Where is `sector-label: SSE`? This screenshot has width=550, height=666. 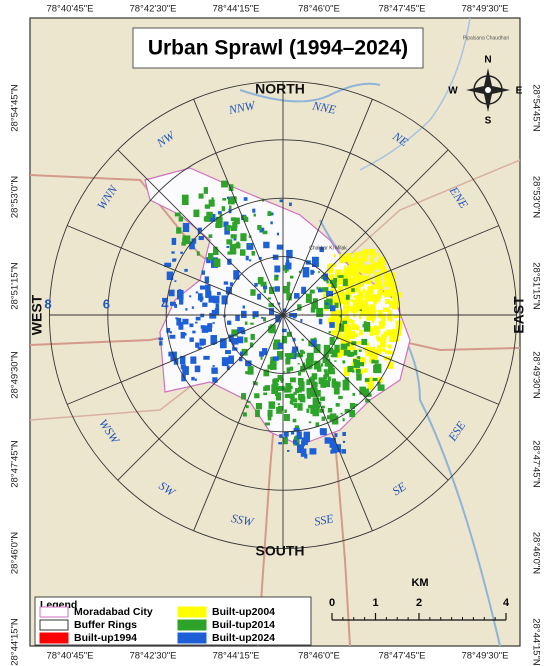
sector-label: SSE is located at coordinates (324, 520).